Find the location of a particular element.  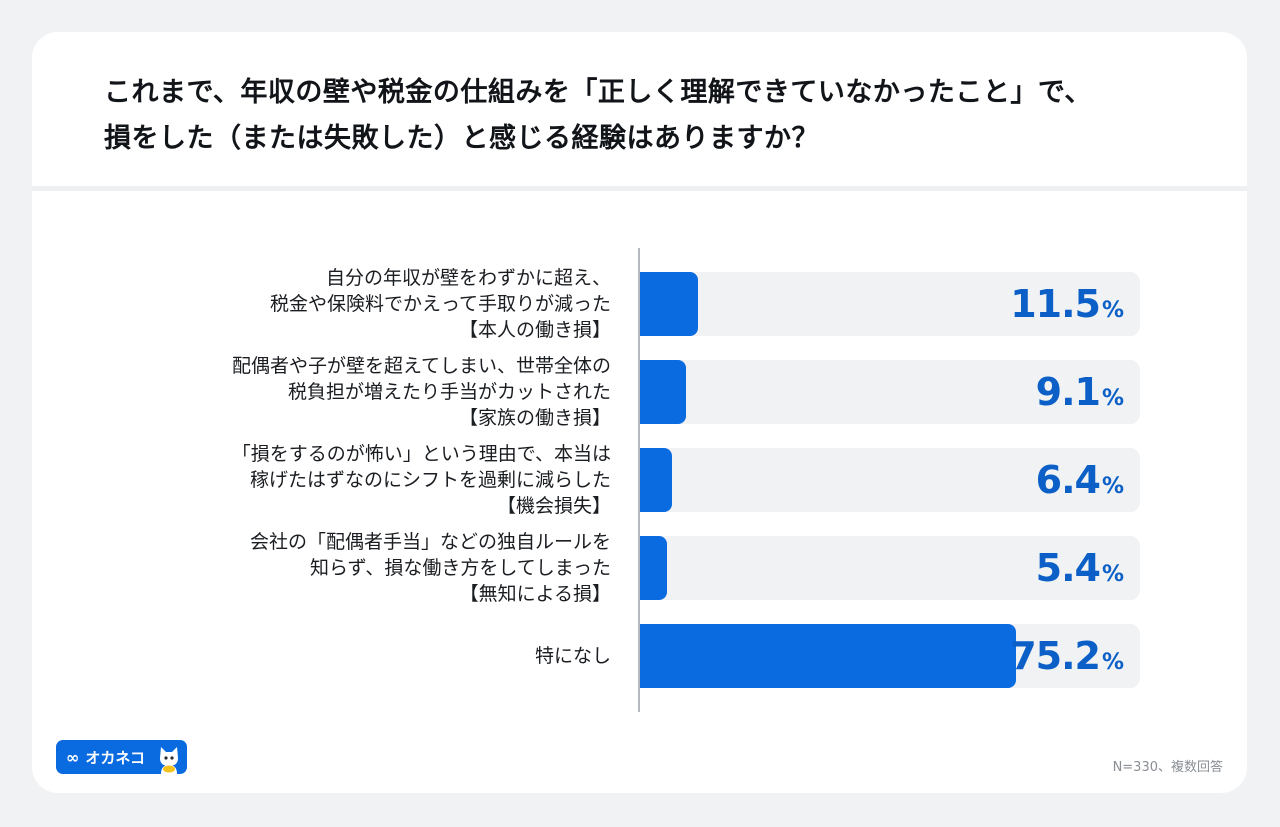

bar-track: 9.1% is located at coordinates (890, 392).